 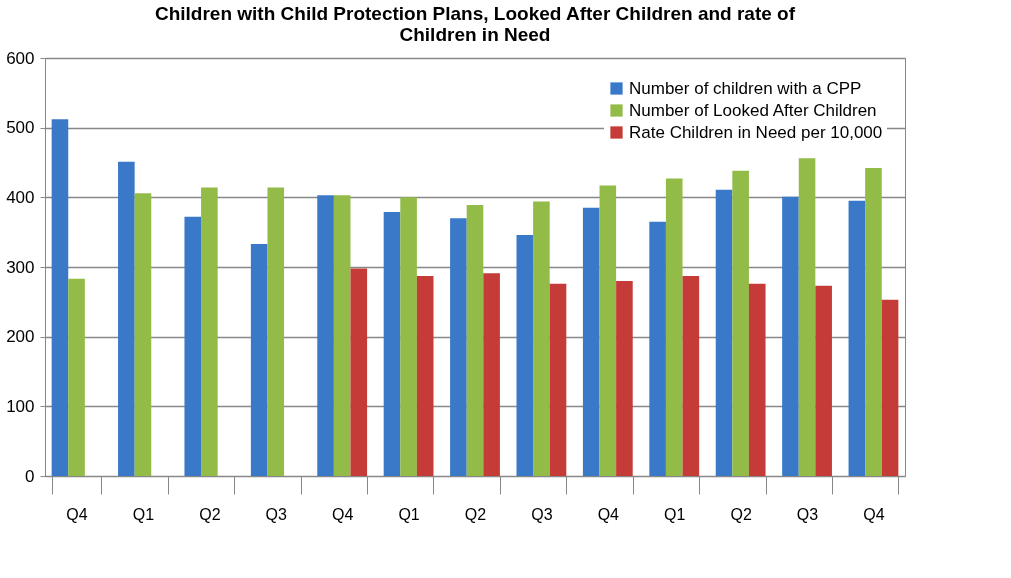 What do you see at coordinates (753, 110) in the screenshot?
I see `legend-label: Number of Looked After Children` at bounding box center [753, 110].